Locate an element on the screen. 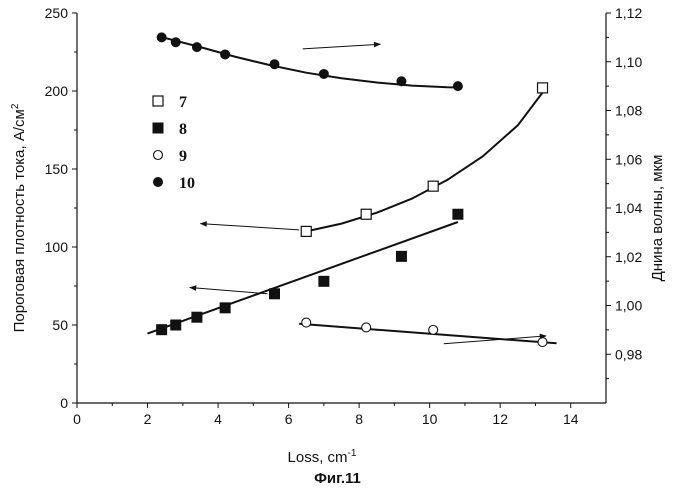 The height and width of the screenshot is (500, 675). y2-tick-label: 1,00 is located at coordinates (628, 306).